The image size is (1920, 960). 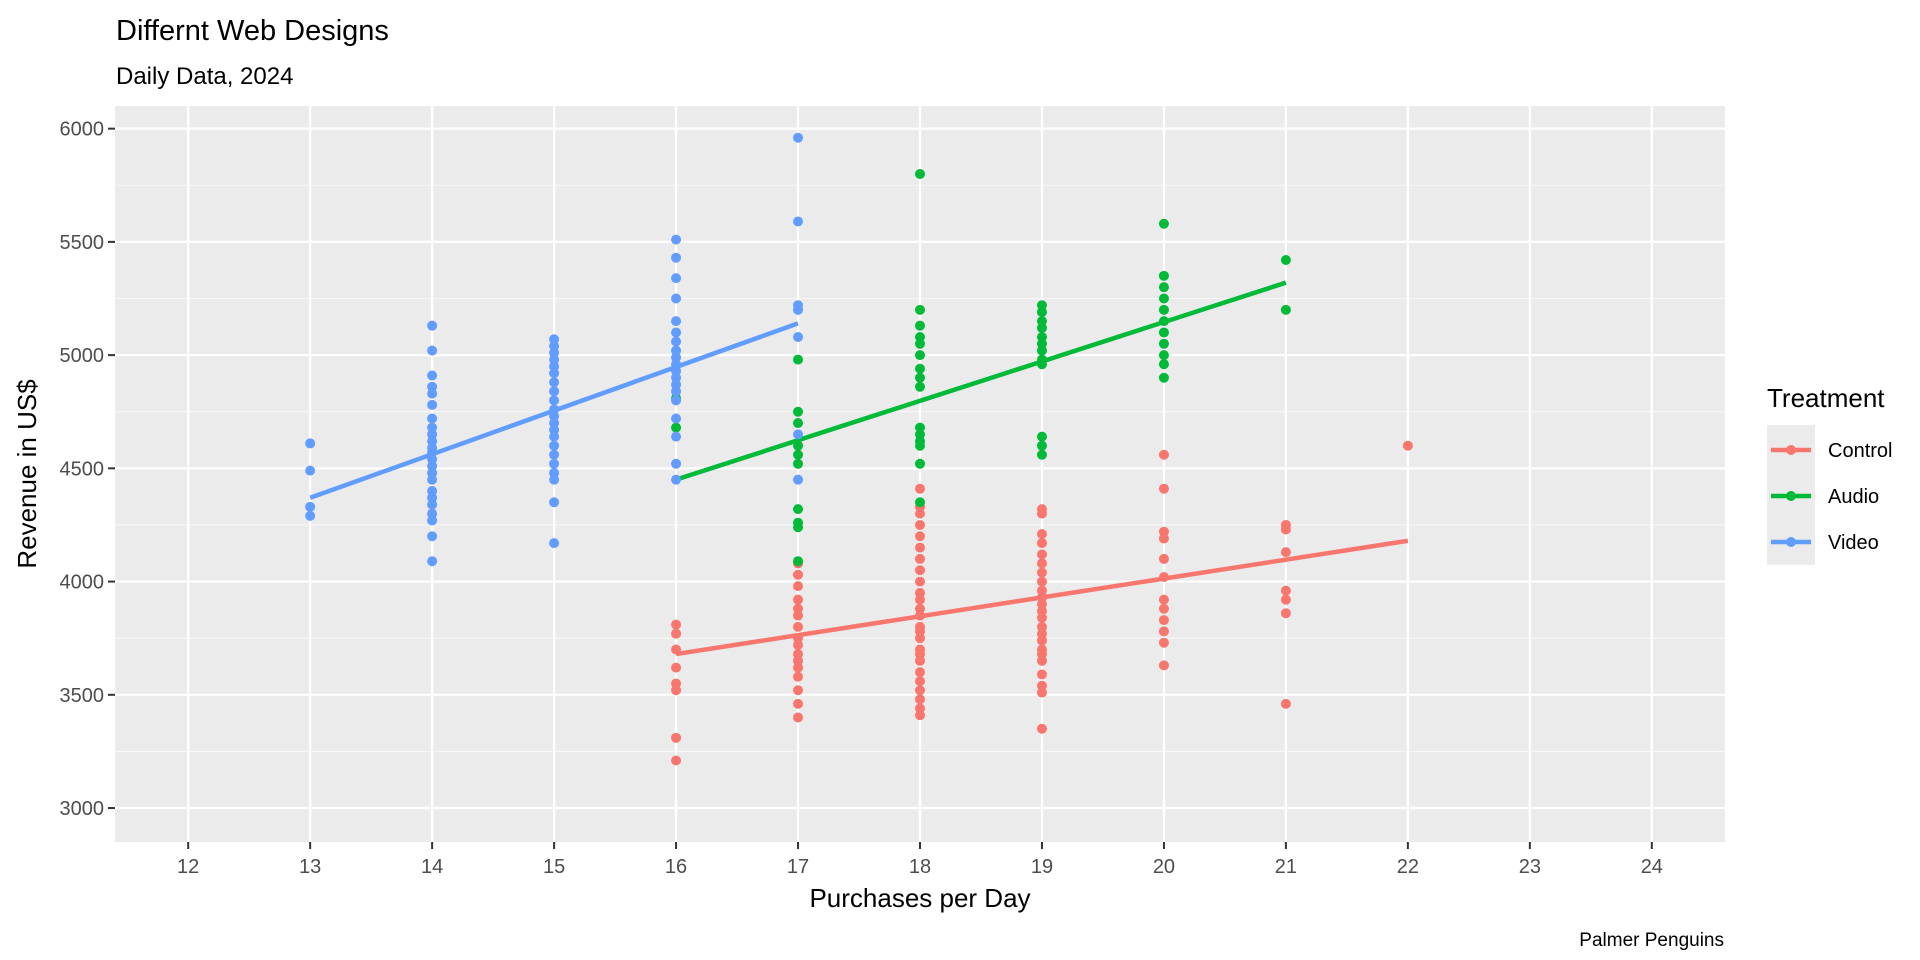 I want to click on y-axis-title: Revenue in US$, so click(x=27, y=474).